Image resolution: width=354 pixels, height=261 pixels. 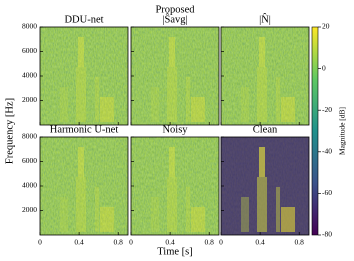 What do you see at coordinates (9, 131) in the screenshot?
I see `y-axis-label: Frequency [Hz]` at bounding box center [9, 131].